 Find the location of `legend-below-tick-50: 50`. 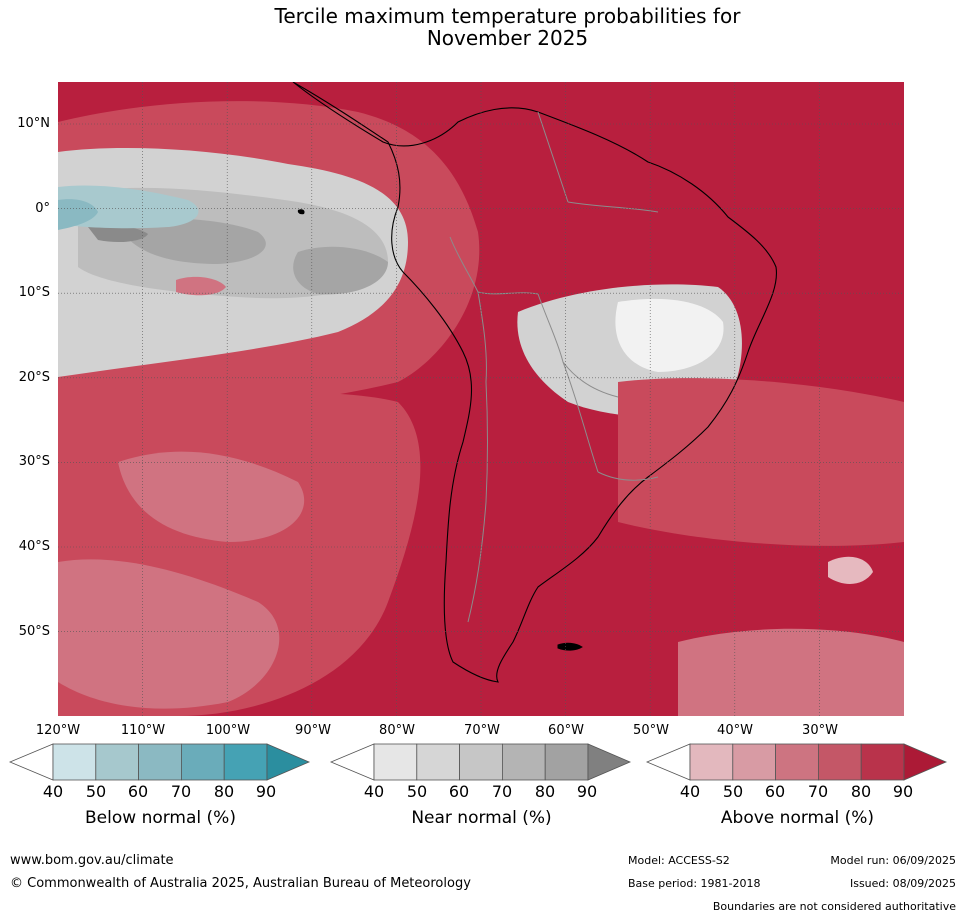

legend-below-tick-50: 50 is located at coordinates (96, 791).